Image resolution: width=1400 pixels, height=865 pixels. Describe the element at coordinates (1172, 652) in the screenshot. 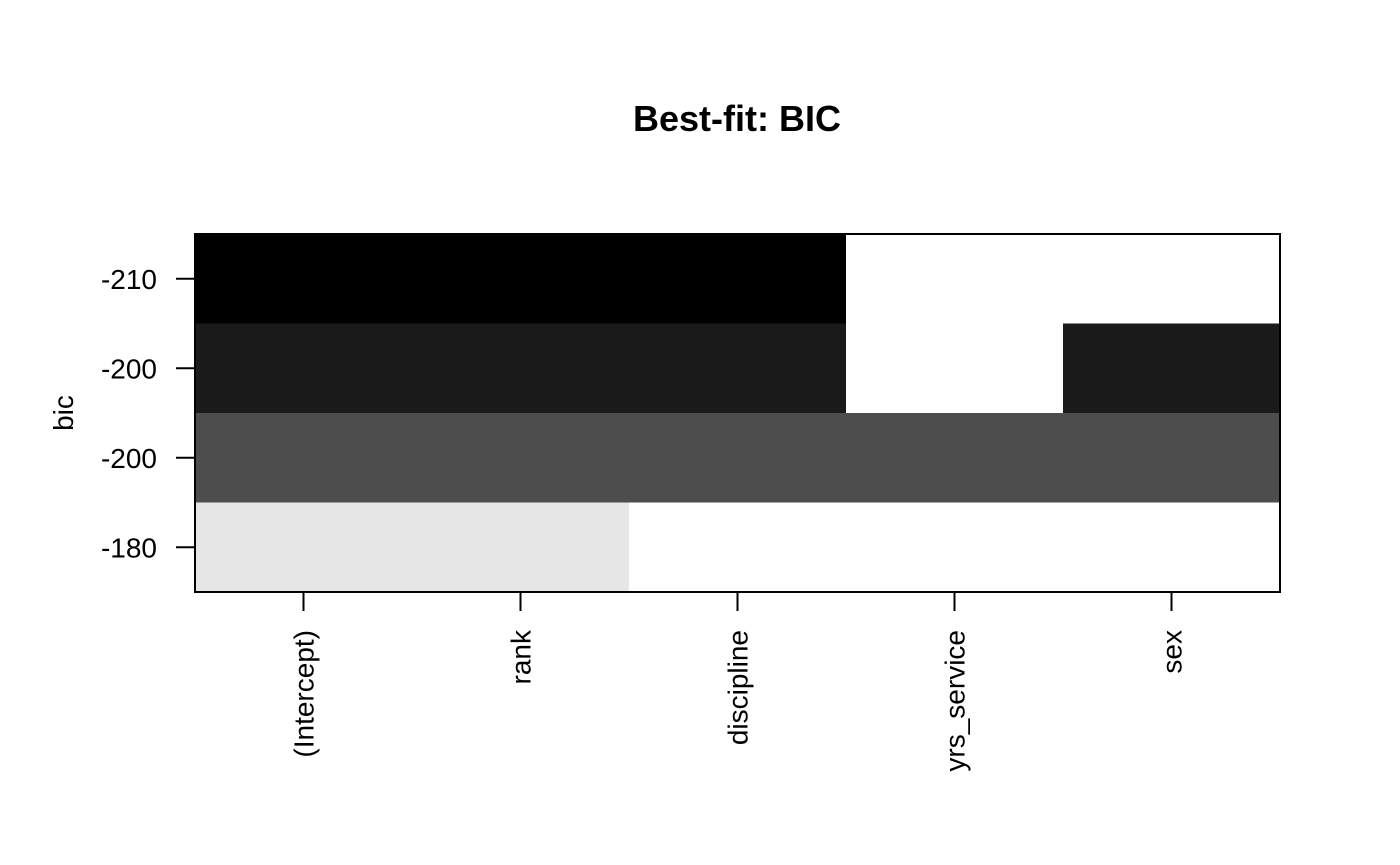

I see `x-tick-label: sex` at that location.